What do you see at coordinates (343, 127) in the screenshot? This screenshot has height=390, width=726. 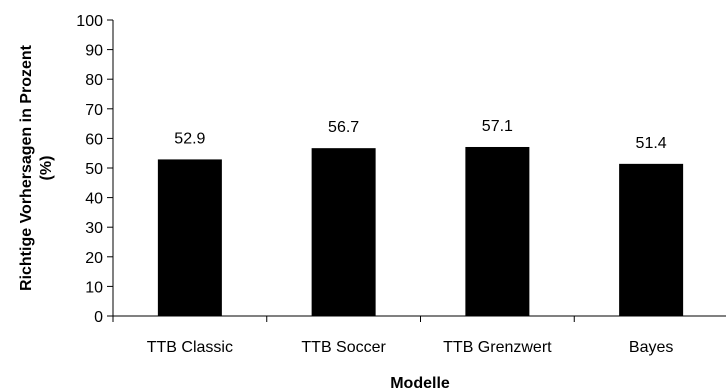 I see `data-label: 56.7` at bounding box center [343, 127].